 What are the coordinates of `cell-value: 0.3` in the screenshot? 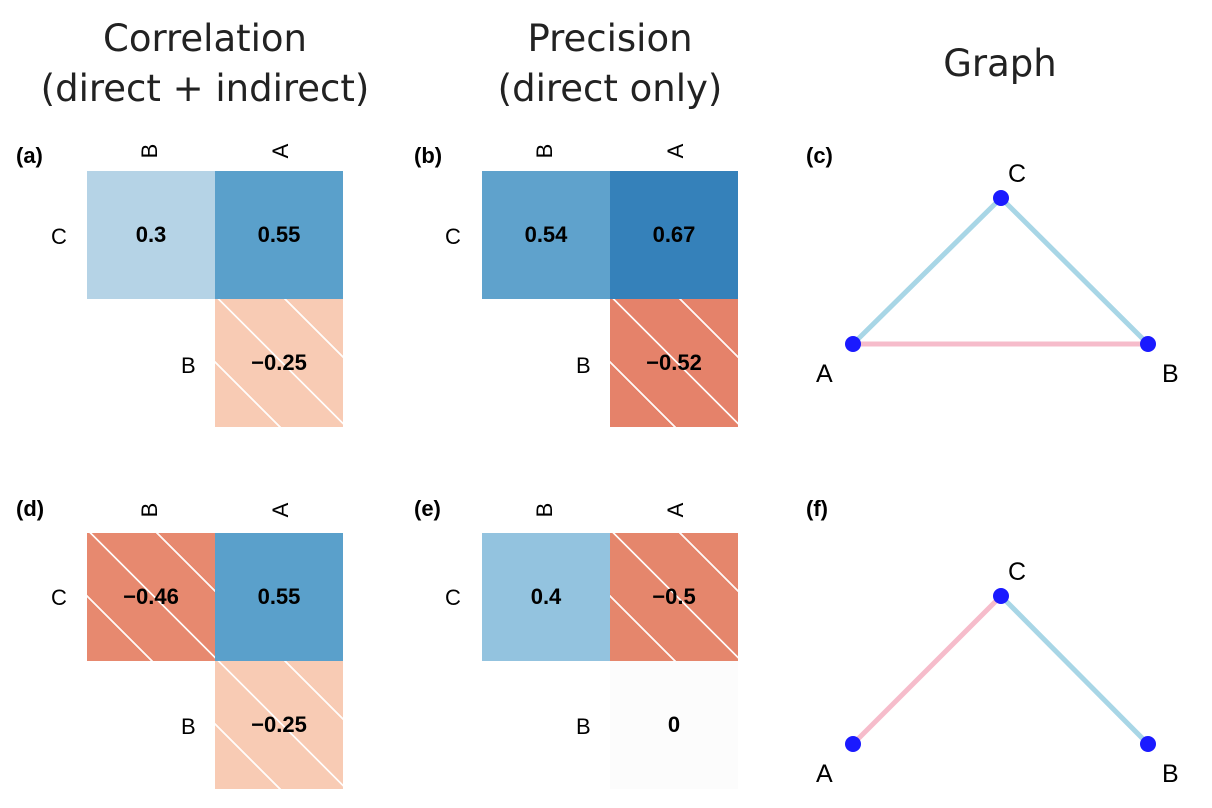 It's located at (151, 234).